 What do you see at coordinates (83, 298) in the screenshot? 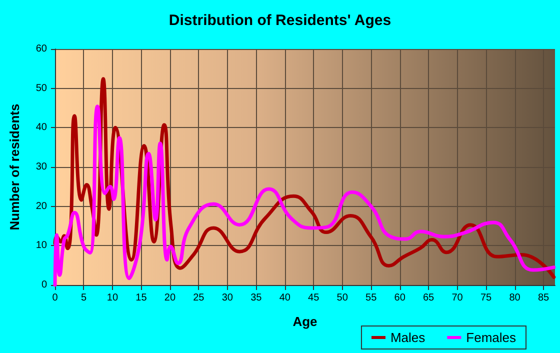
I see `x-tick-label: 5` at bounding box center [83, 298].